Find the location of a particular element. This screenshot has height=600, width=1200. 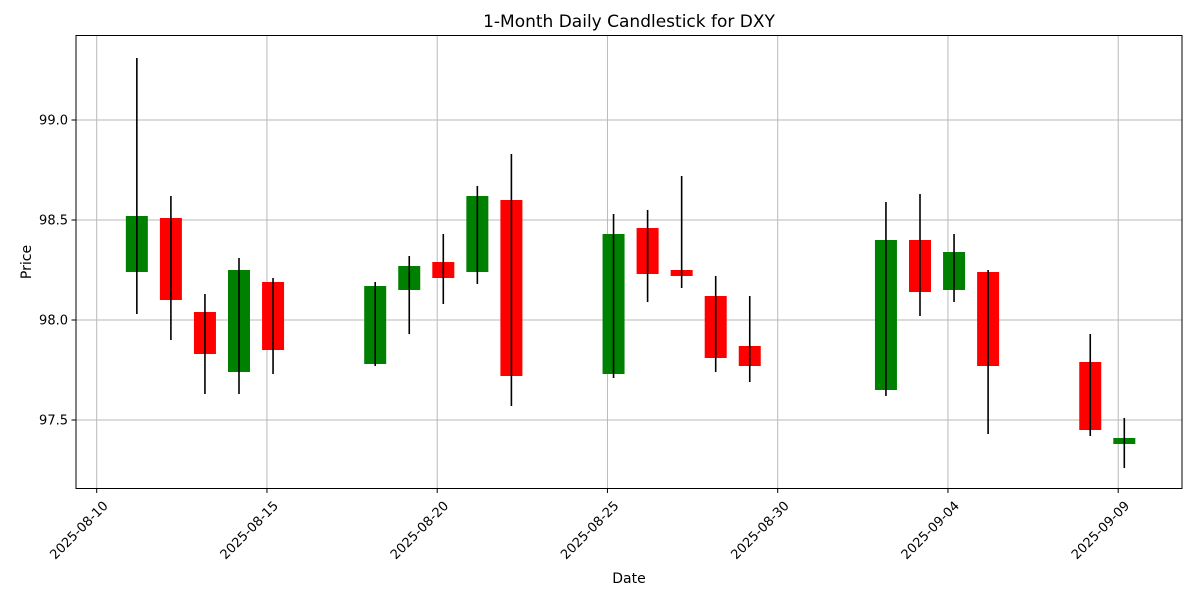

x-tick-label: 2025-09-04 is located at coordinates (931, 531).